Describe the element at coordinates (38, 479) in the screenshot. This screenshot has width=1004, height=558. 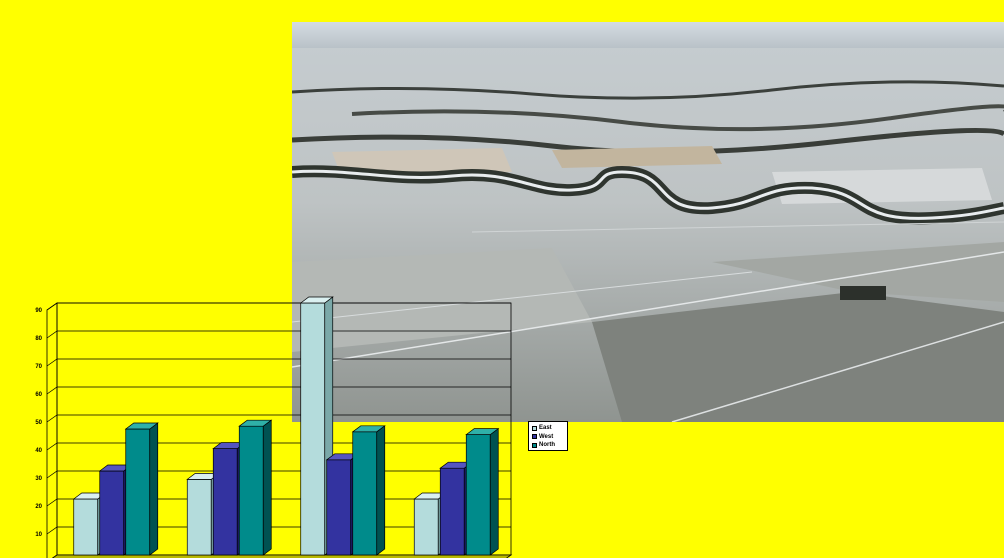
I see `y-tick-label: 30` at that location.